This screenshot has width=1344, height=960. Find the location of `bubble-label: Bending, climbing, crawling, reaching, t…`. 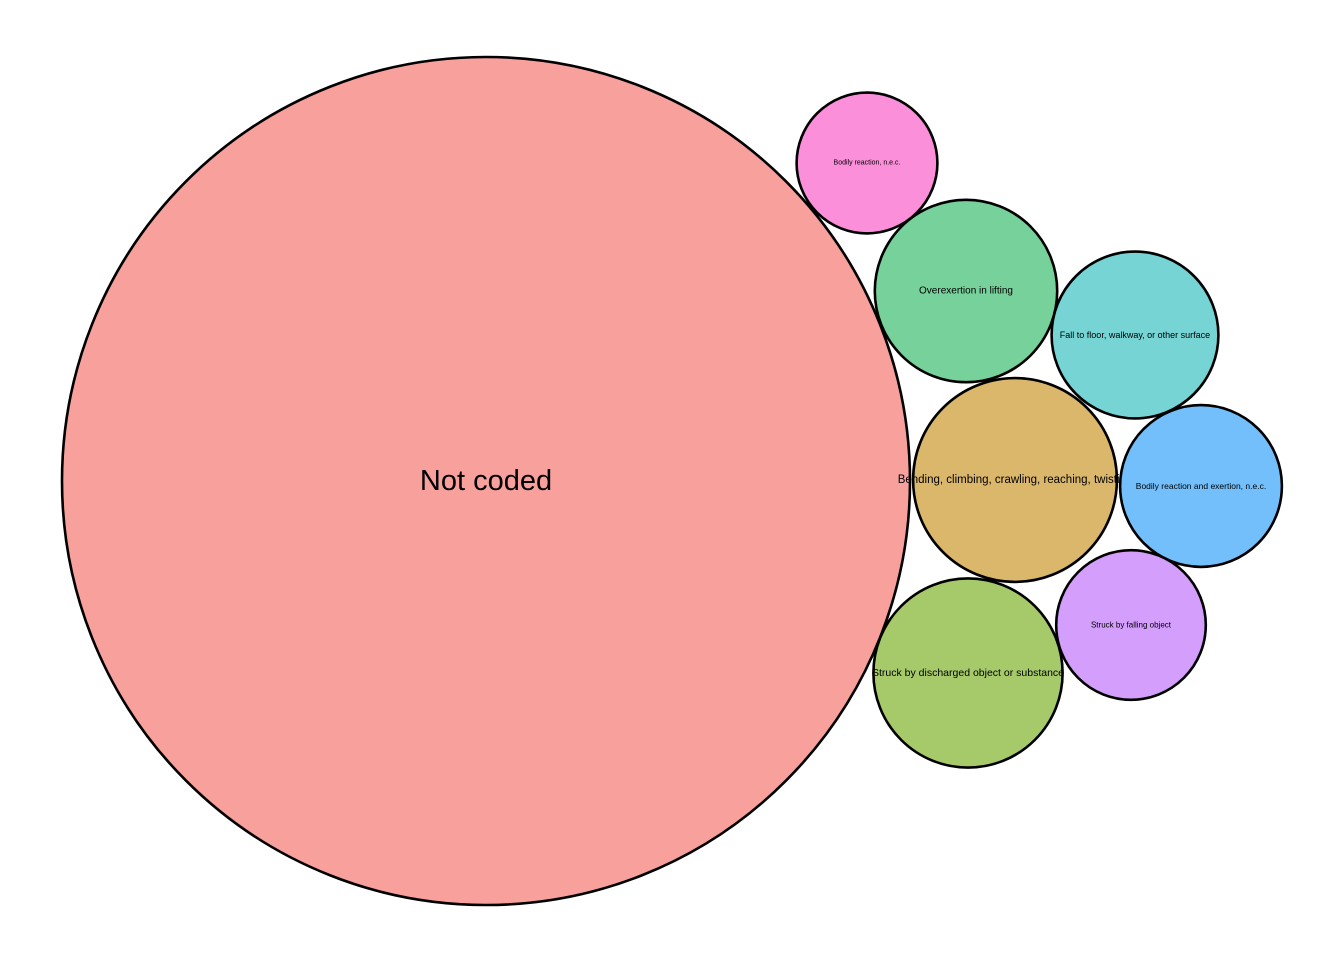

bubble-label: Bending, climbing, crawling, reaching, t… is located at coordinates (1015, 480).